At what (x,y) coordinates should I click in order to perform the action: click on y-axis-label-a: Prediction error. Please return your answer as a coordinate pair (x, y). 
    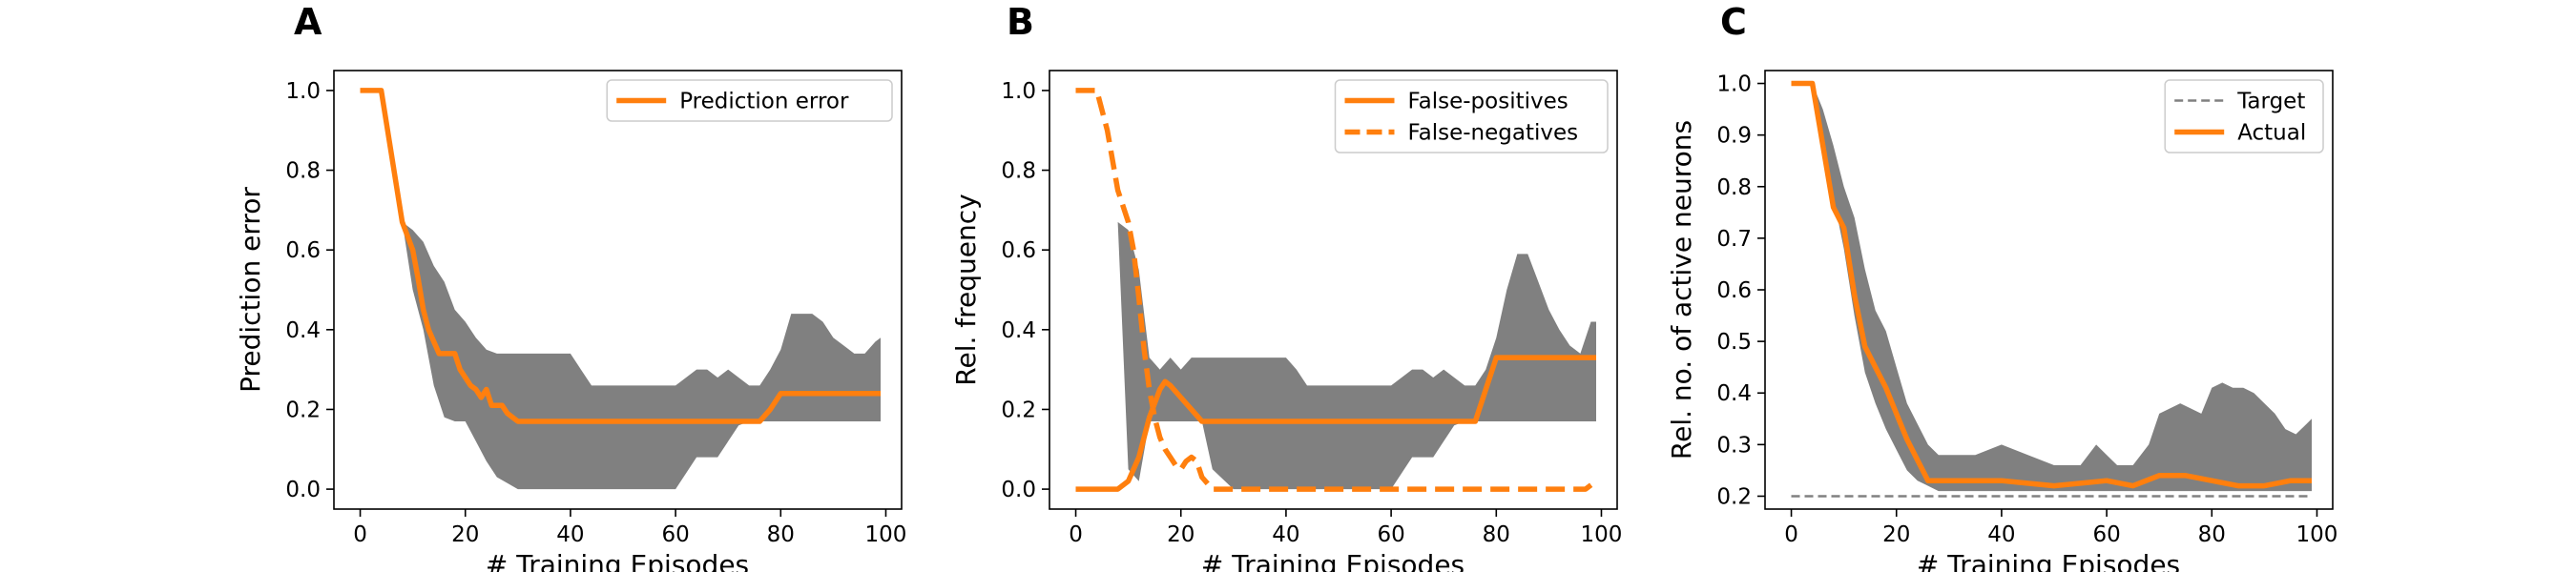
    Looking at the image, I should click on (250, 290).